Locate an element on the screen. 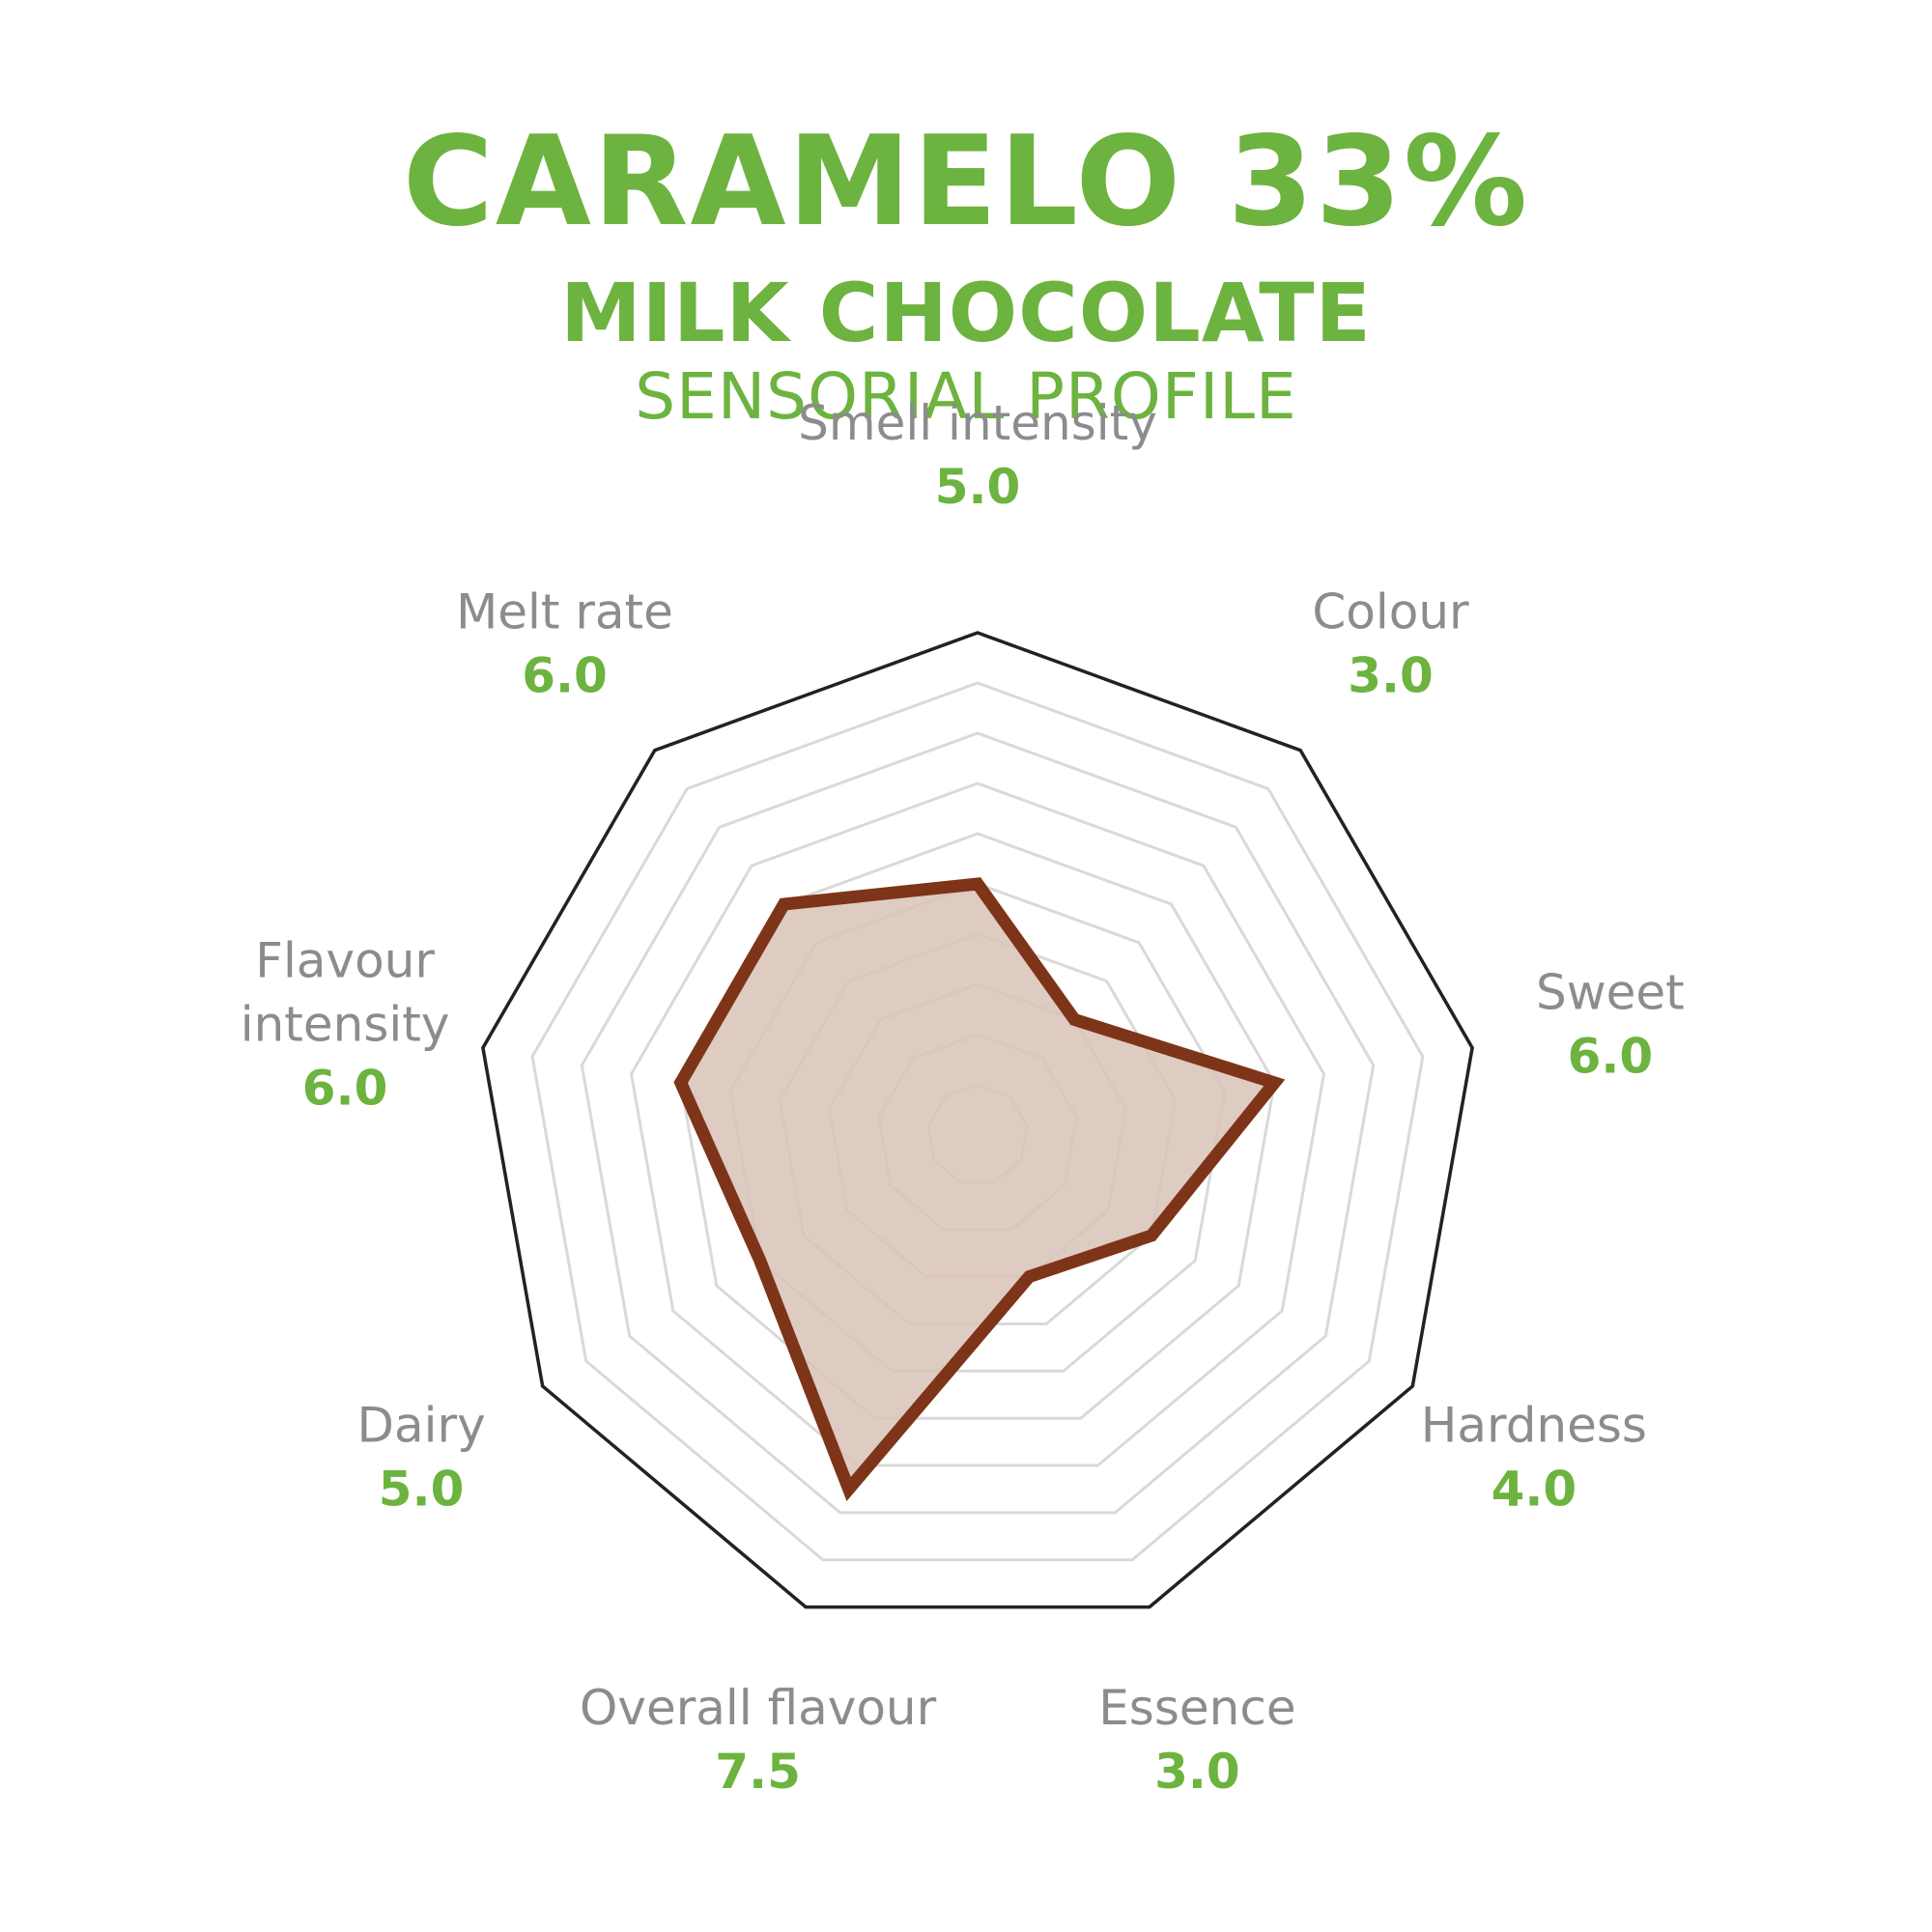 The height and width of the screenshot is (1932, 1932). radar-series is located at coordinates (979, 1189).